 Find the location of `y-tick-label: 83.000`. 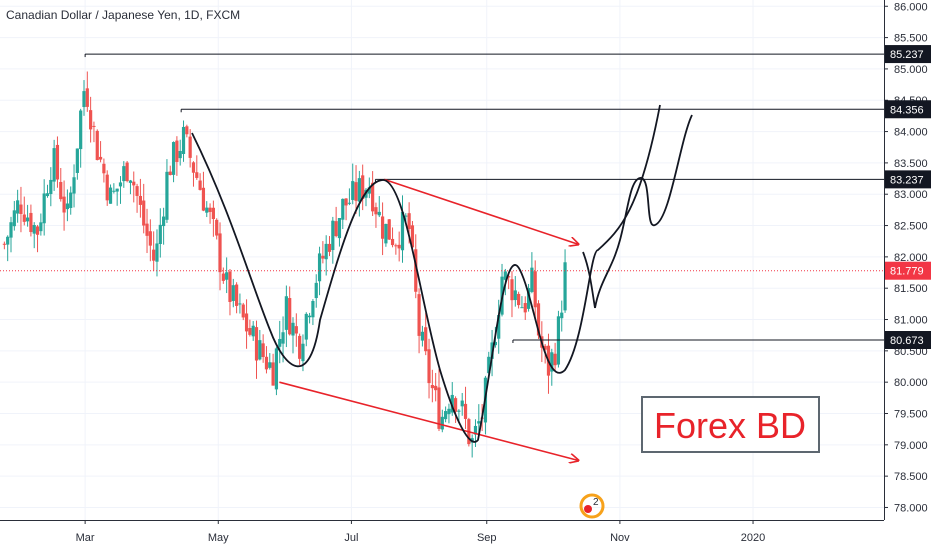

y-tick-label: 83.000 is located at coordinates (911, 195).